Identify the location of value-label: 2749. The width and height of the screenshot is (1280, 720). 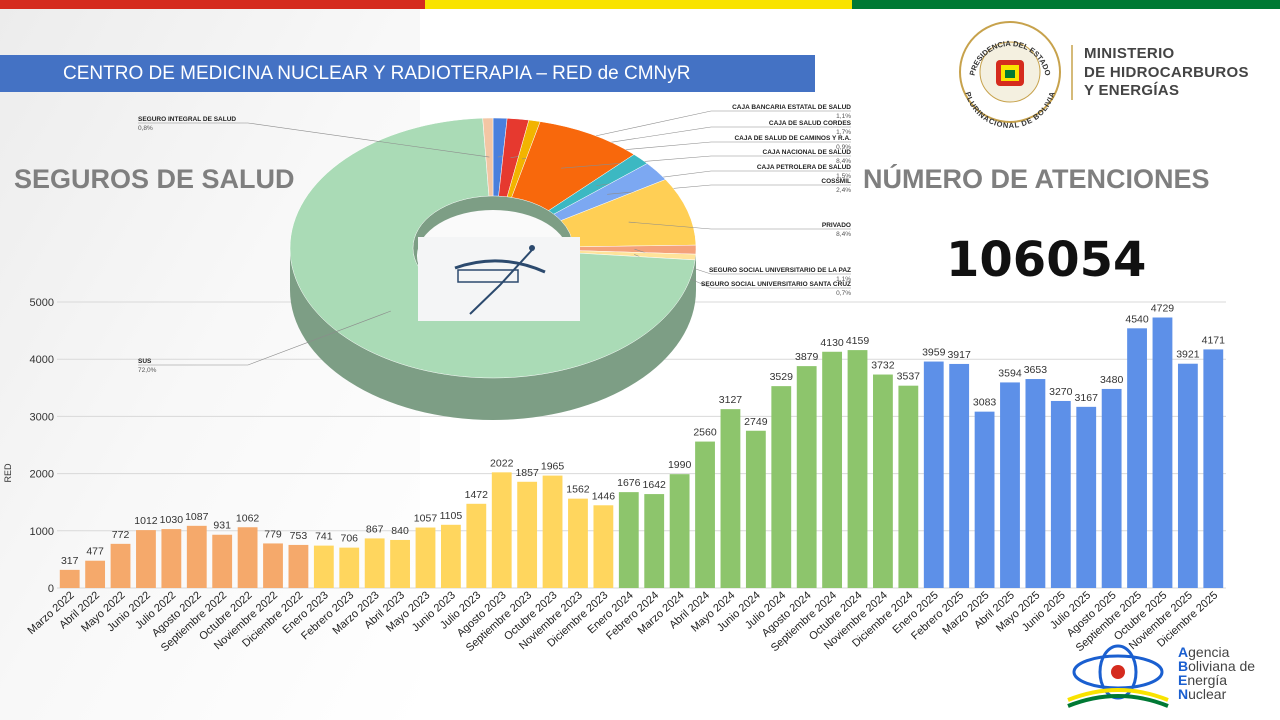
(756, 422).